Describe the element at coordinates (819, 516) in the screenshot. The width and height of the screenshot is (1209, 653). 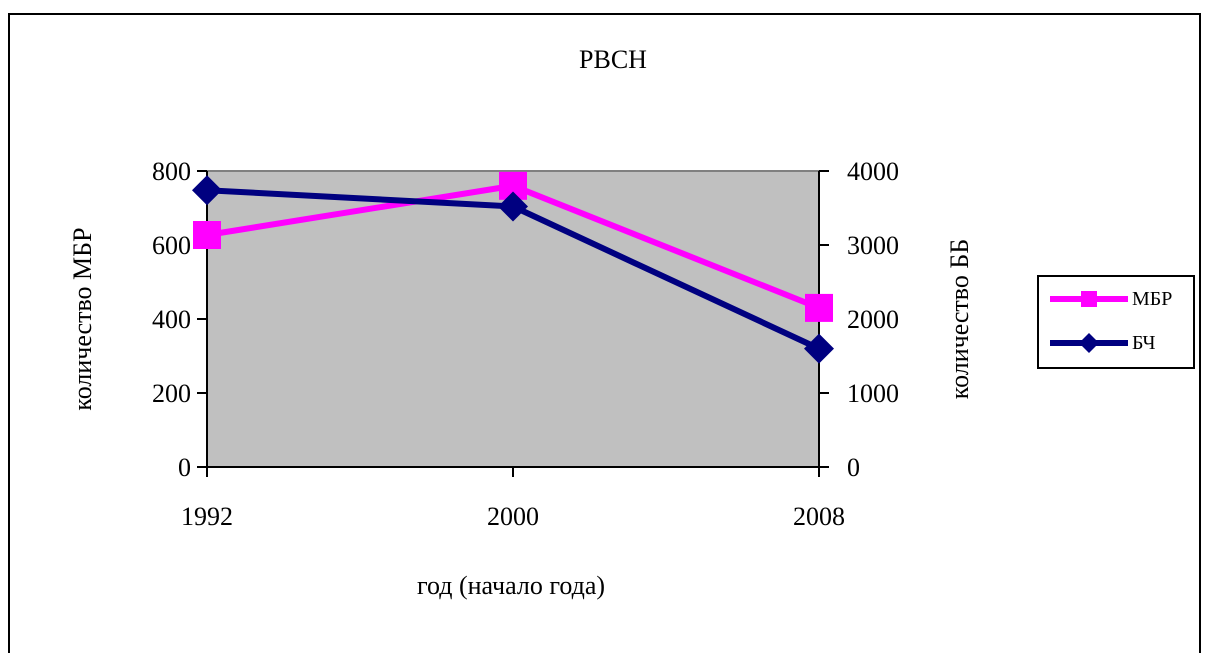
I see `x-tick-label: 2008` at that location.